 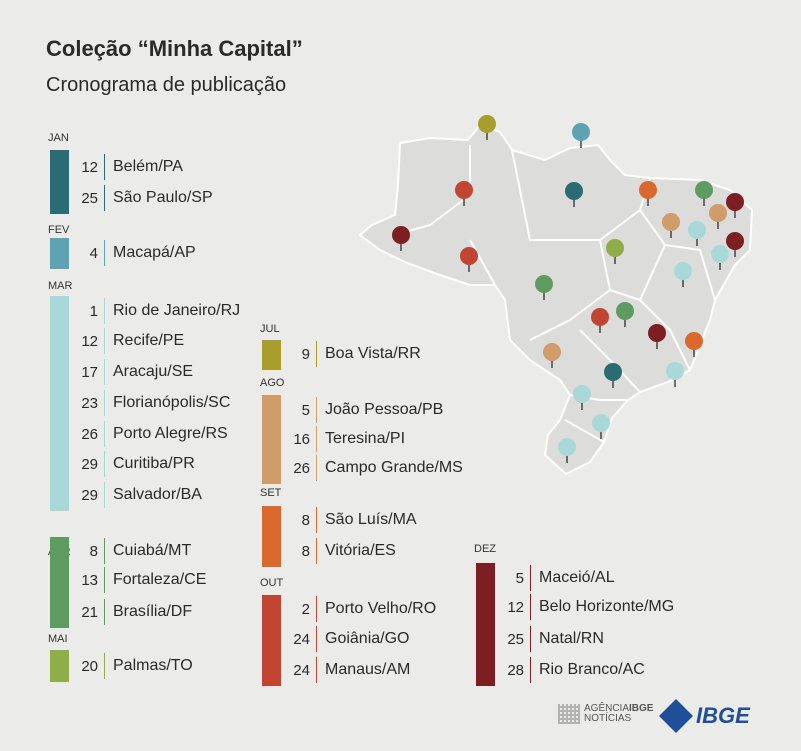 I want to click on map-pin-rio-de-janeiro, so click(x=675, y=374).